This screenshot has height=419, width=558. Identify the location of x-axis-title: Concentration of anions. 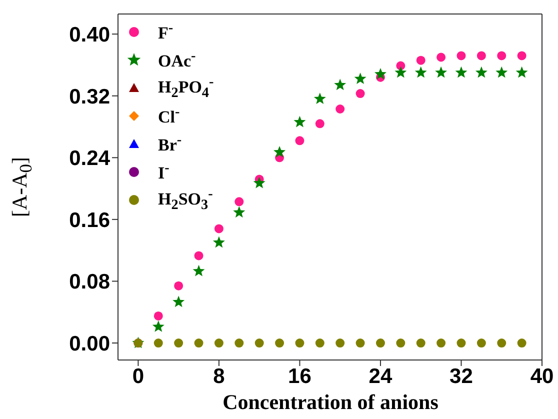
(331, 402).